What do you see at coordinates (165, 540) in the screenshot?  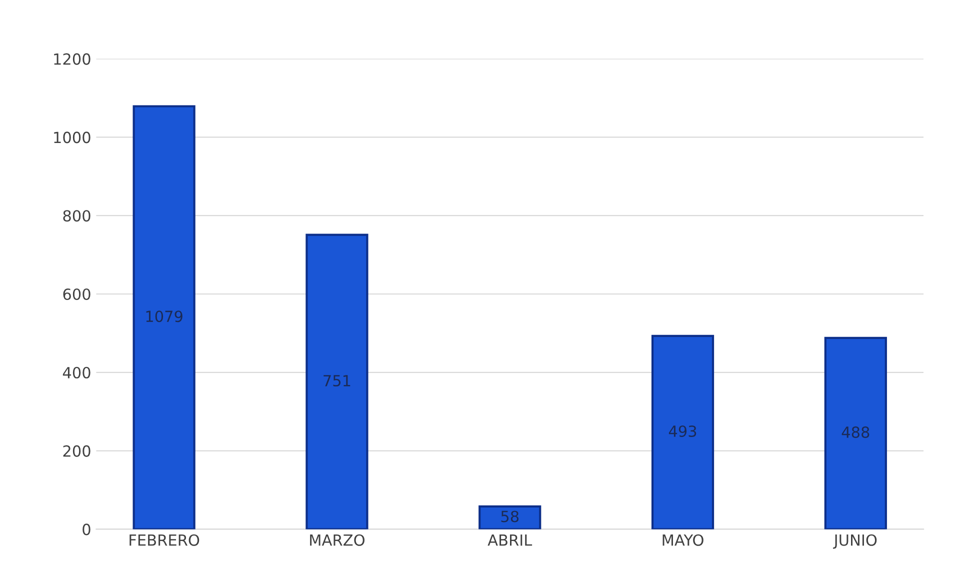 I see `x-tick-label: FEBRERO` at bounding box center [165, 540].